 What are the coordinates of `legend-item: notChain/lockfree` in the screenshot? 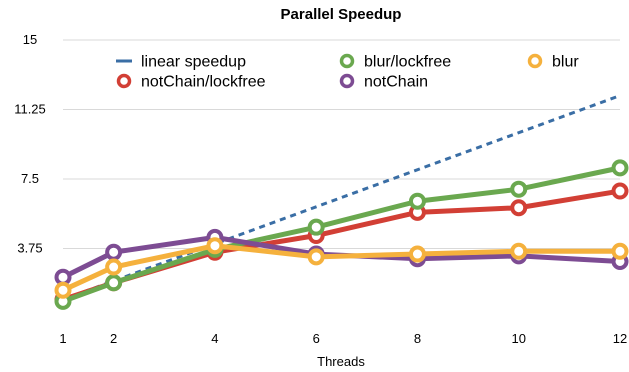 It's located at (191, 82).